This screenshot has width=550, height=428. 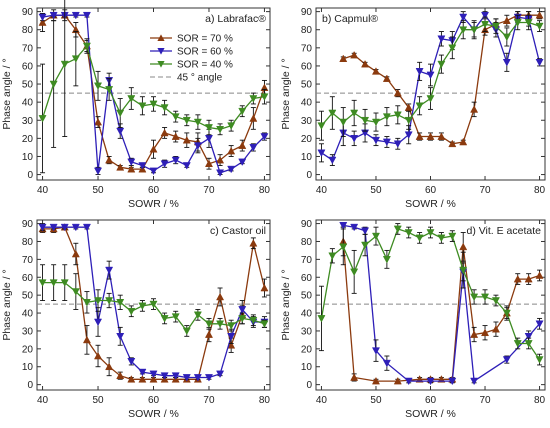 I want to click on y-tick-label: 80, so click(x=28, y=242).